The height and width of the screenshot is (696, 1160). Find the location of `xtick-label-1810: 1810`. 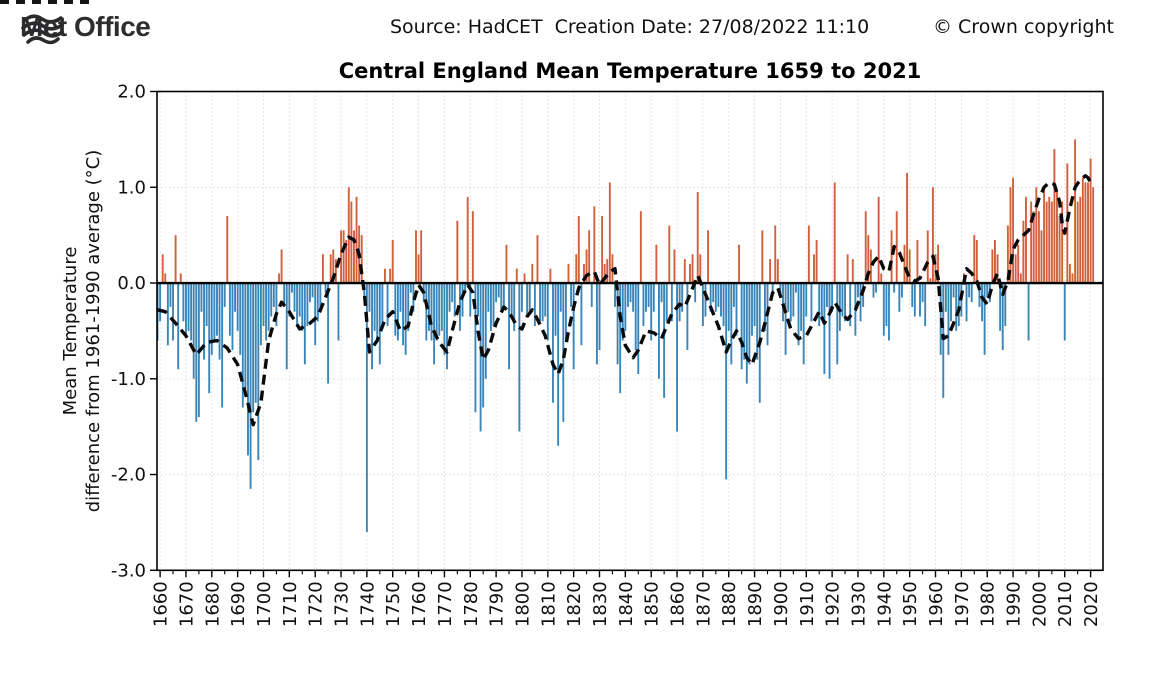

xtick-label-1810: 1810 is located at coordinates (548, 604).